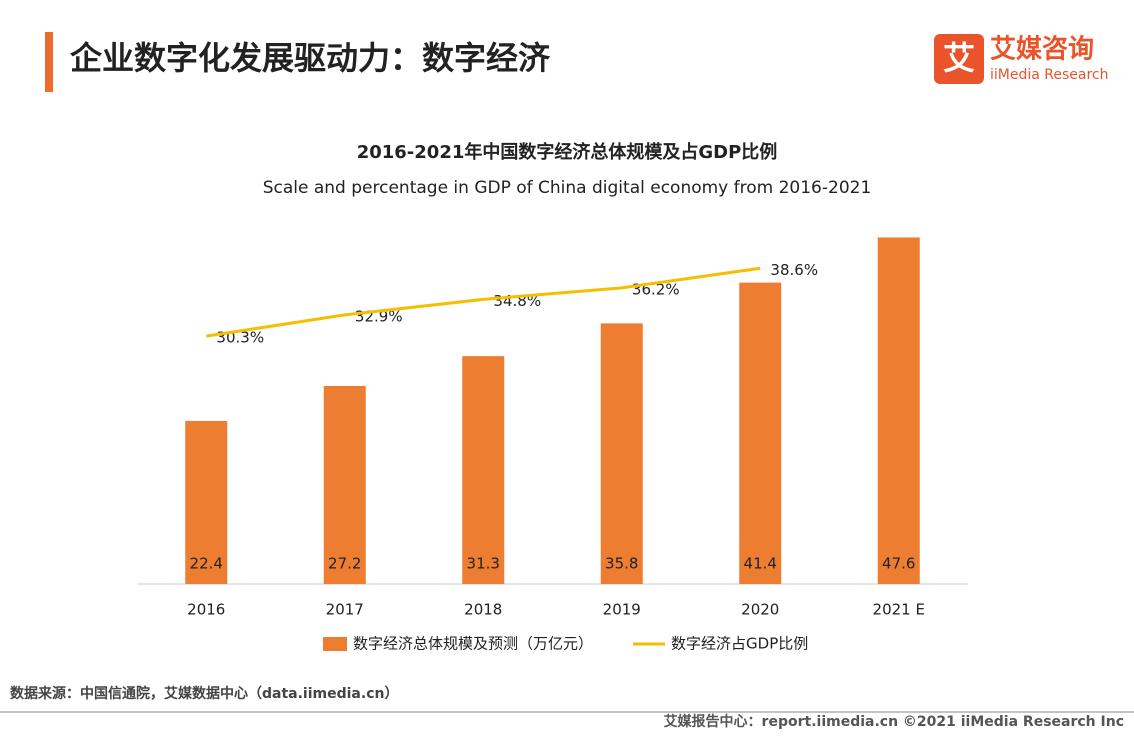 The image size is (1134, 741). I want to click on bar-label: 27.2, so click(344, 564).